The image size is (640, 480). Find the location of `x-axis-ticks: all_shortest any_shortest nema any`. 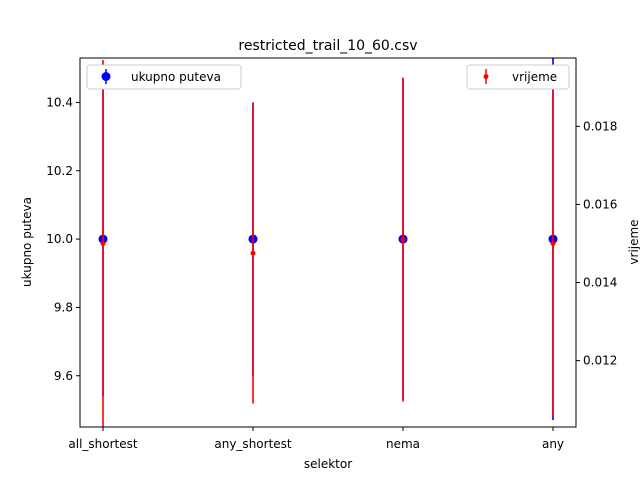

x-axis-ticks: all_shortest any_shortest nema any is located at coordinates (316, 439).